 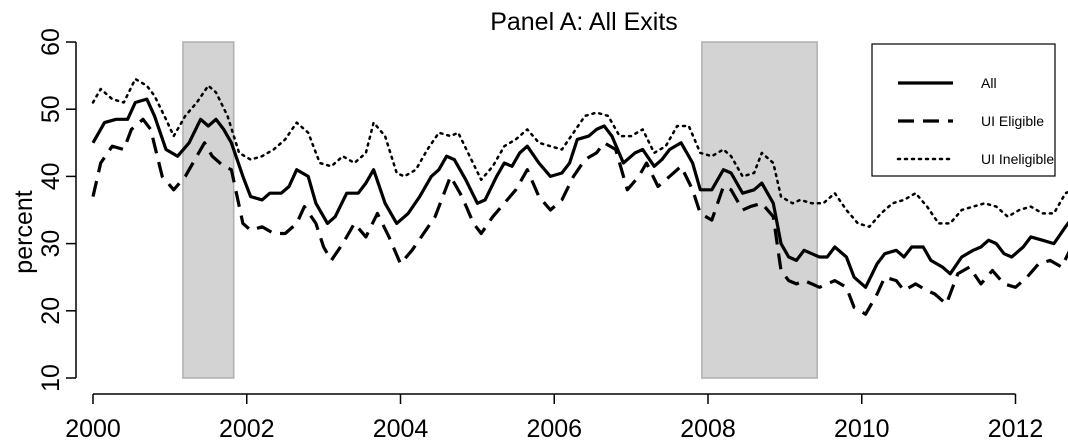 What do you see at coordinates (1016, 429) in the screenshot?
I see `x-tick-label-2012: 2012` at bounding box center [1016, 429].